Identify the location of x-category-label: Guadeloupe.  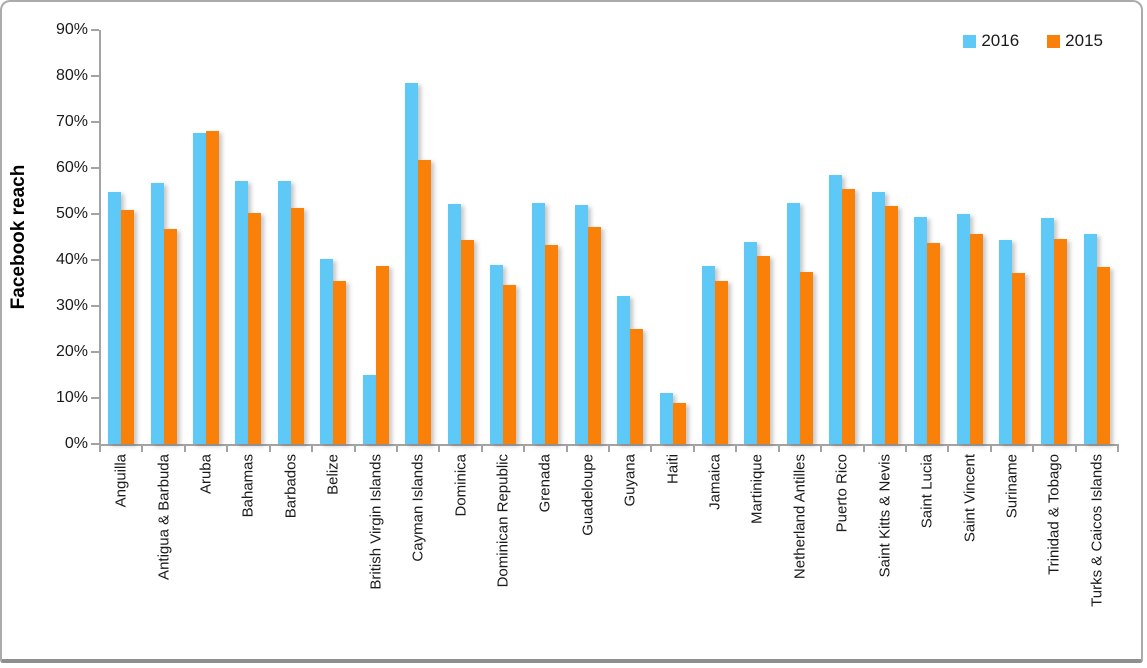
(588, 495).